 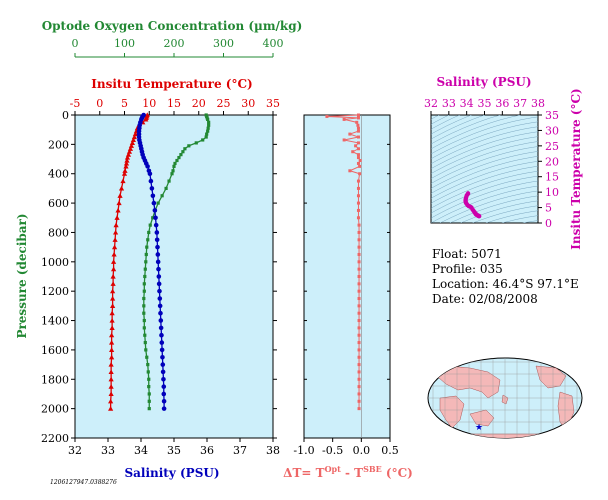 I want to click on ts-ytick-label: 25, so click(x=552, y=146).